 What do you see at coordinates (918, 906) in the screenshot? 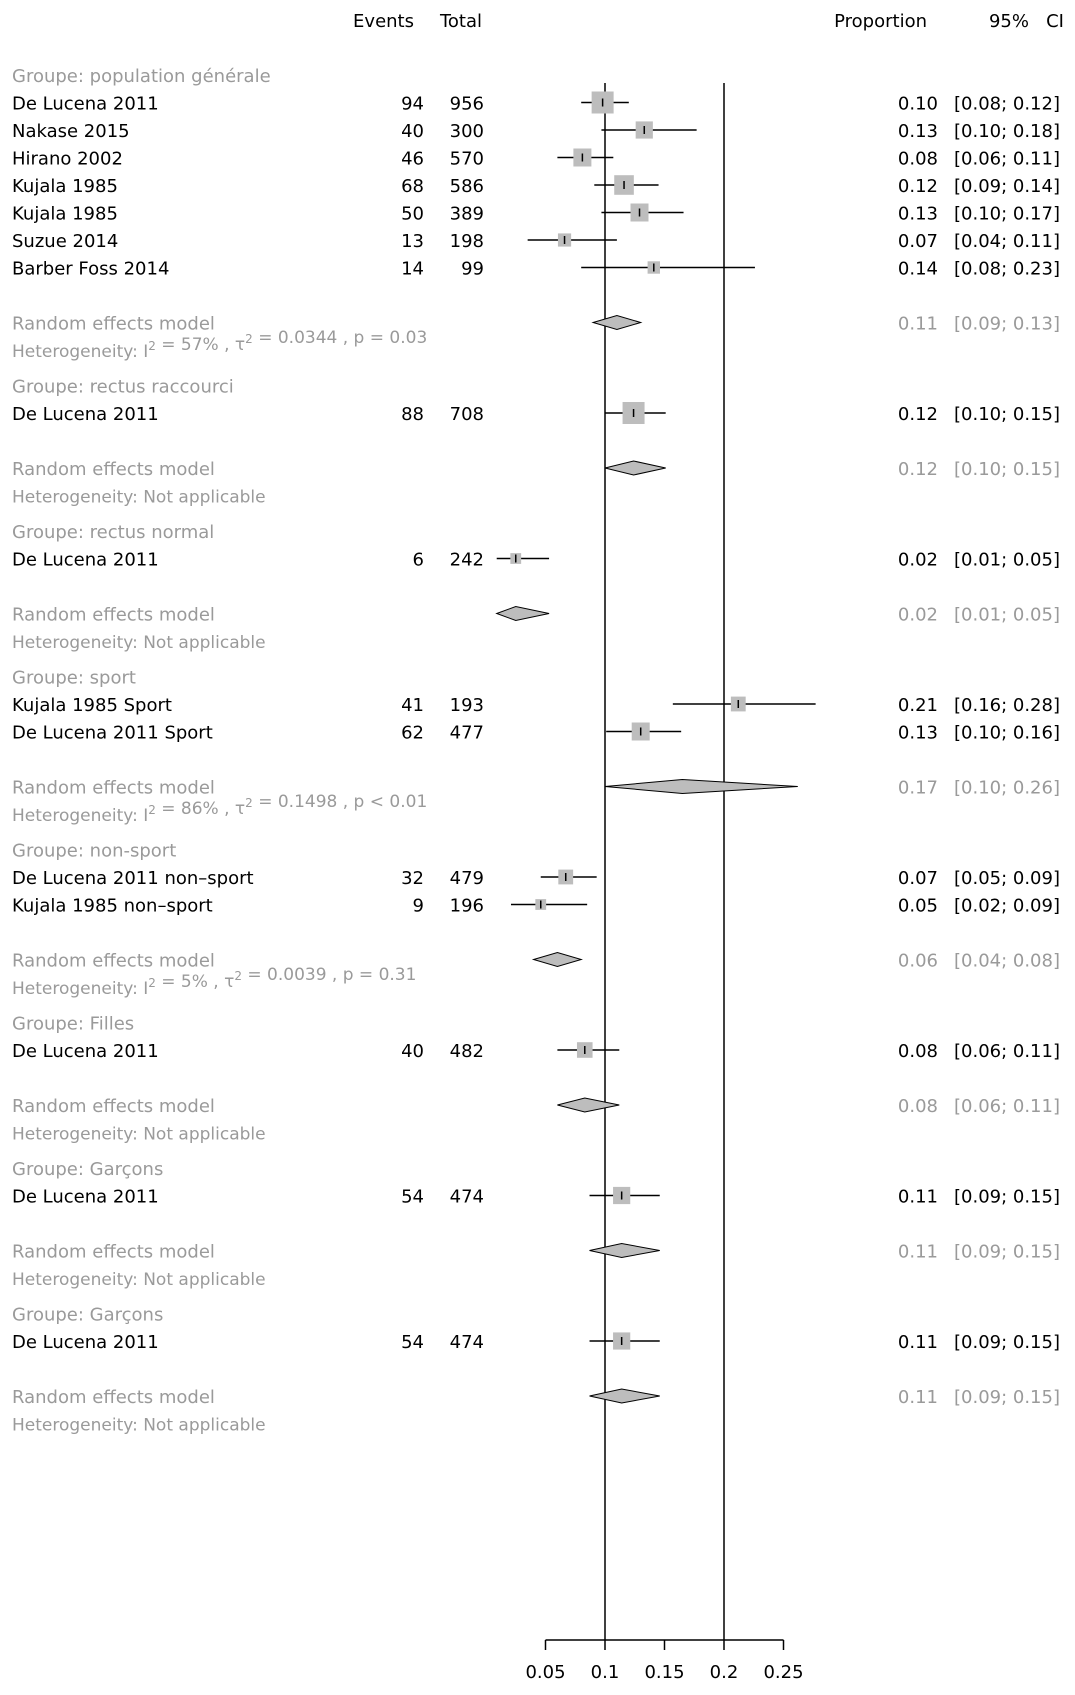
I see `study-proportion: 0.05` at bounding box center [918, 906].